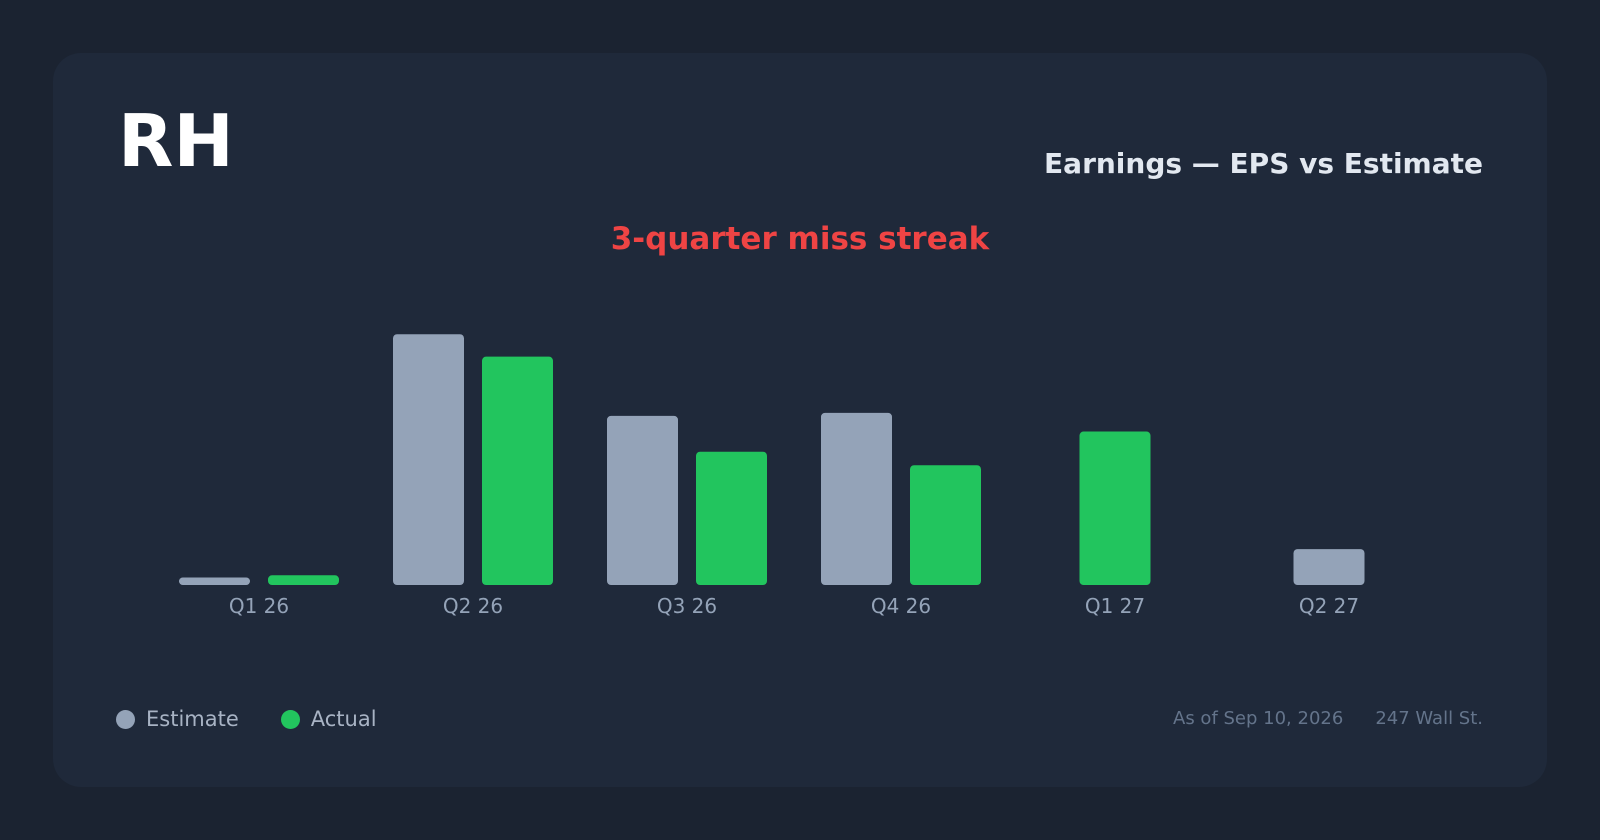 The width and height of the screenshot is (1600, 840). Describe the element at coordinates (1329, 606) in the screenshot. I see `x-tick-label: Q2 27` at that location.